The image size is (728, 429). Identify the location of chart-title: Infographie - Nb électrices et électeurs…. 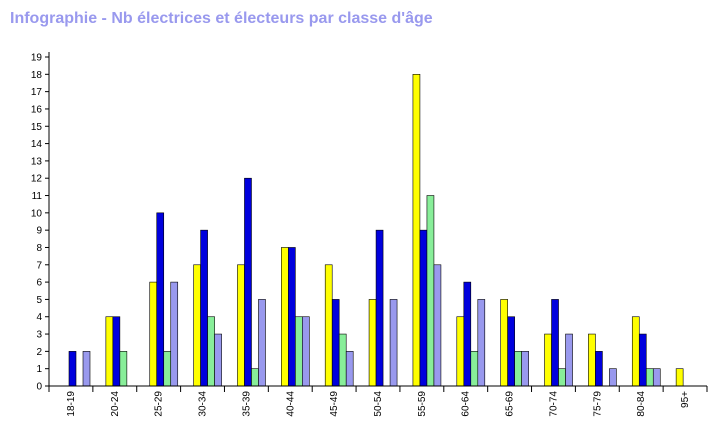
(221, 18).